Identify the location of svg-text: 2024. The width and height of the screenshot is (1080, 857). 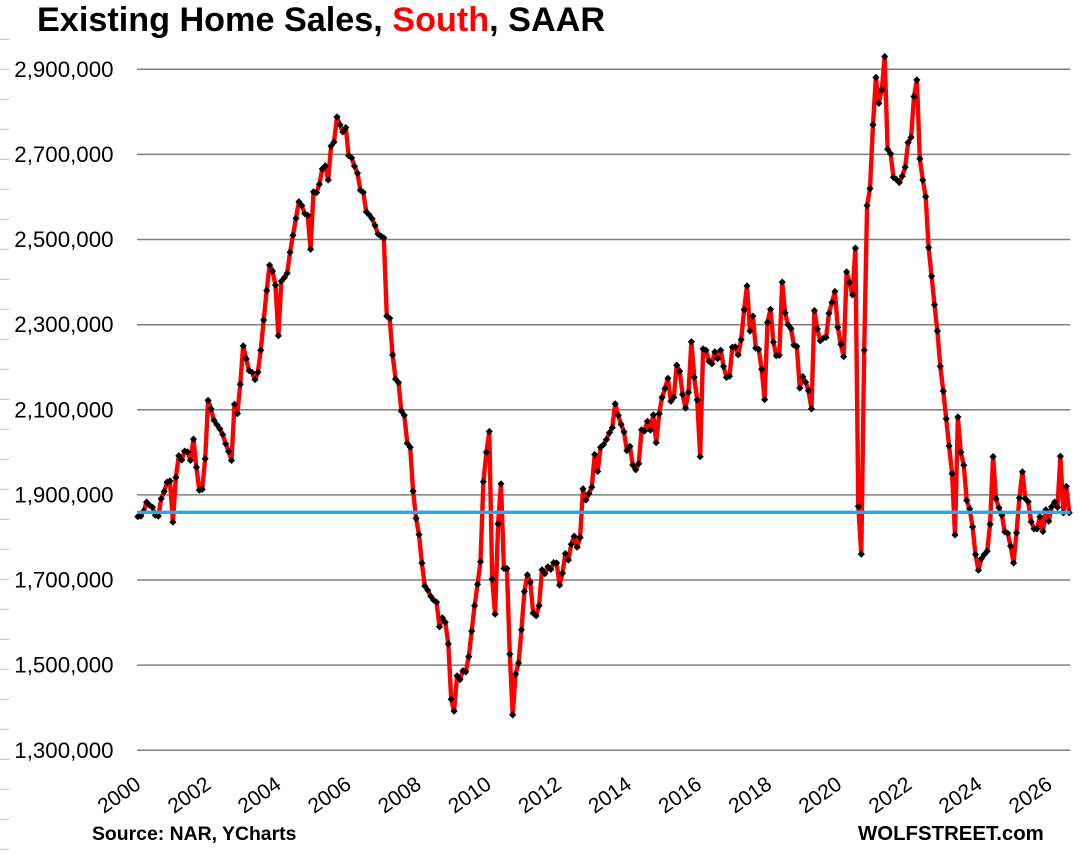
(961, 795).